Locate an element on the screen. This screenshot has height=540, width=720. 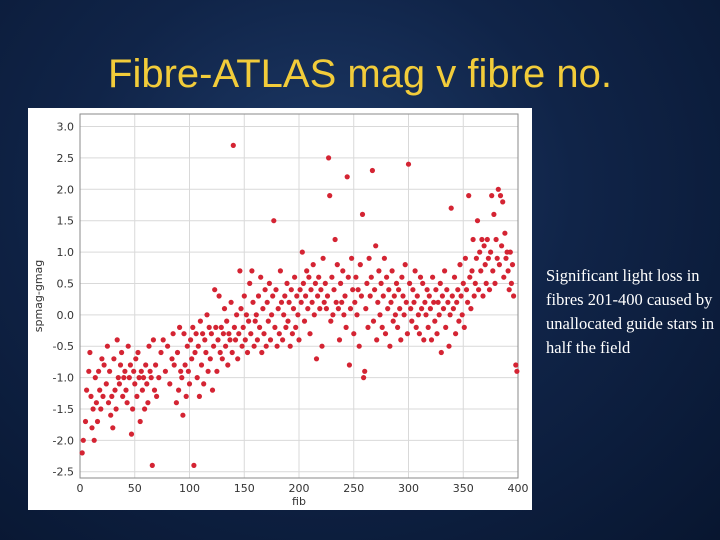
x-tick-label: 150 is located at coordinates (244, 488).